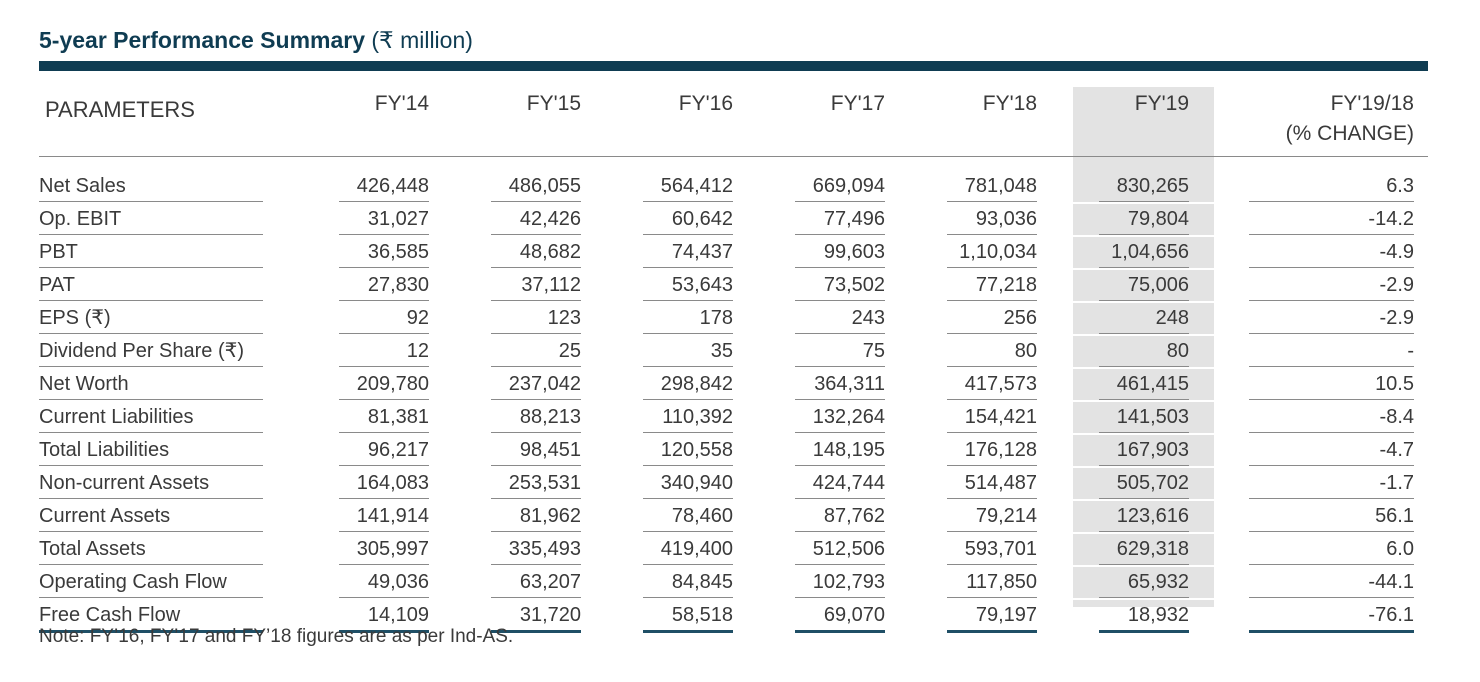  I want to click on value: 243, so click(840, 318).